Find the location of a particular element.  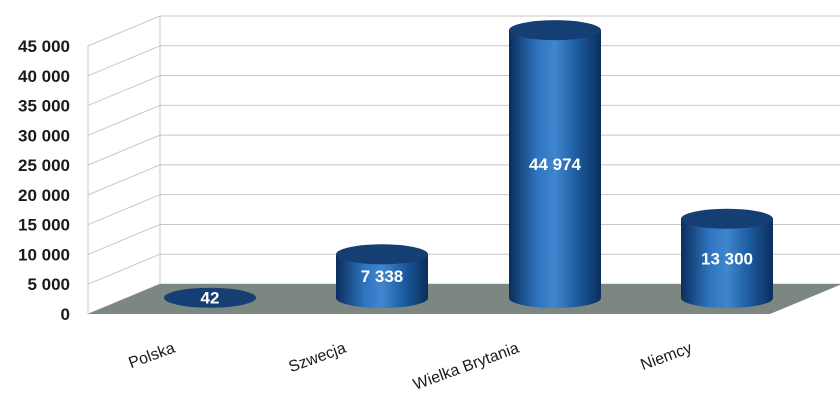

x-category-label: Wielka Brytania is located at coordinates (466, 367).